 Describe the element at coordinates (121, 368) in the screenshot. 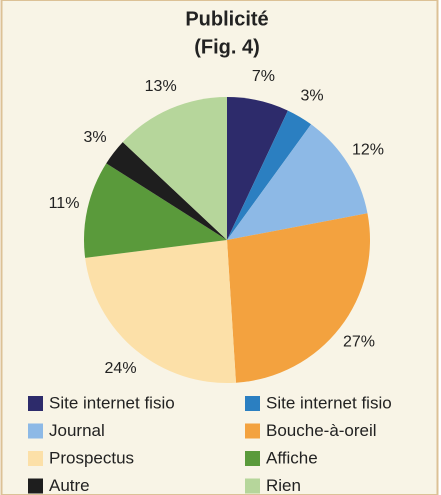

I see `data-label: 24%` at that location.